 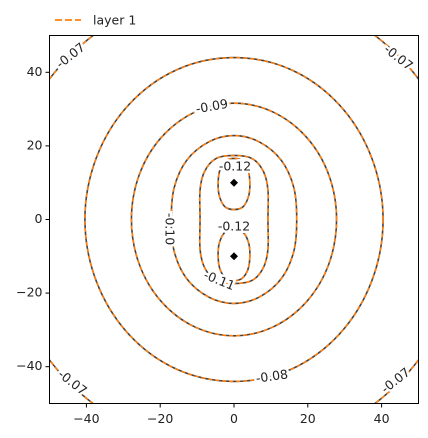 What do you see at coordinates (114, 20) in the screenshot?
I see `legend-label: layer 1` at bounding box center [114, 20].